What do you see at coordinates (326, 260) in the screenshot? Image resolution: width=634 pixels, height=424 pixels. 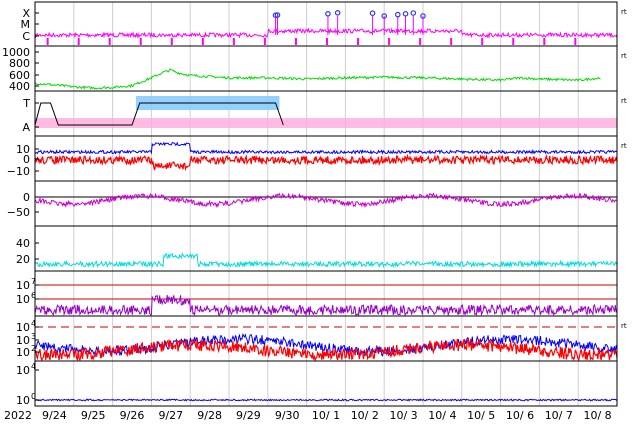 I see `kp-line` at bounding box center [326, 260].